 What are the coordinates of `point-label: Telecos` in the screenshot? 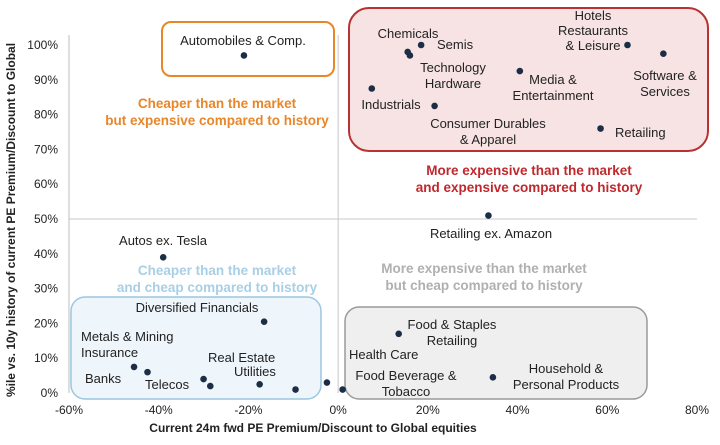 It's located at (167, 384).